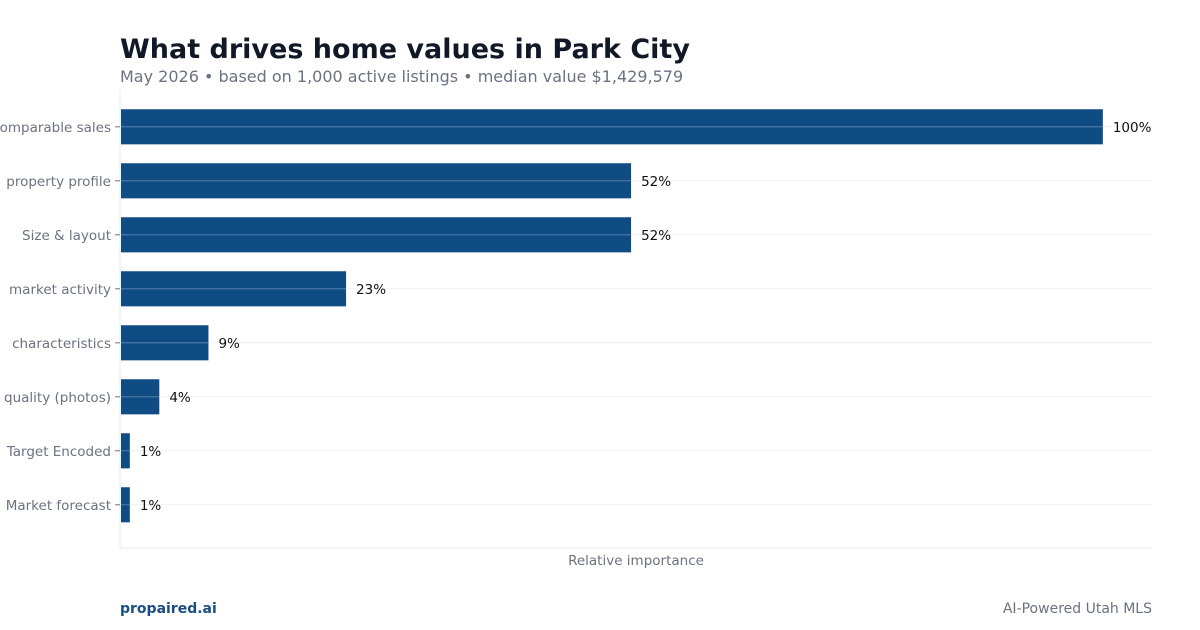 This screenshot has height=630, width=1200. I want to click on y-tick-label: quality (photos), so click(57, 398).